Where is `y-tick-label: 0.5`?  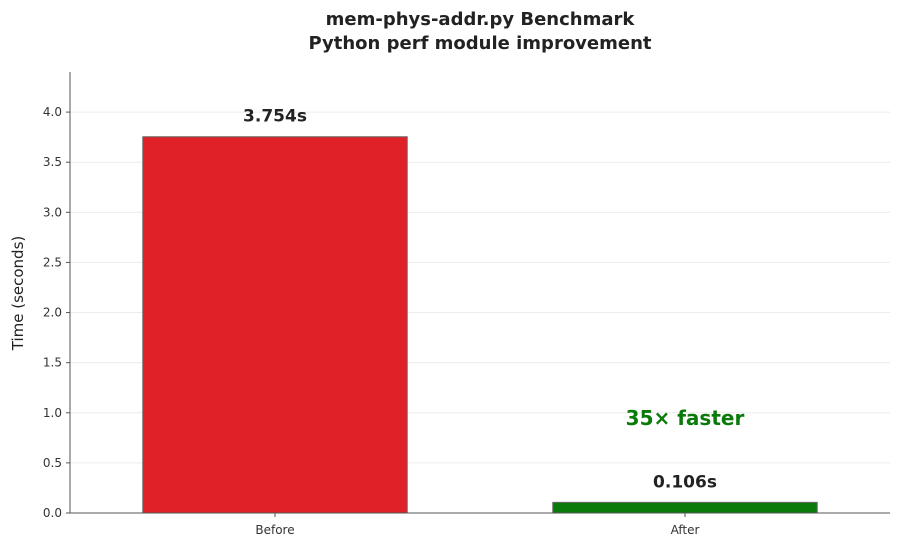
y-tick-label: 0.5 is located at coordinates (52, 463).